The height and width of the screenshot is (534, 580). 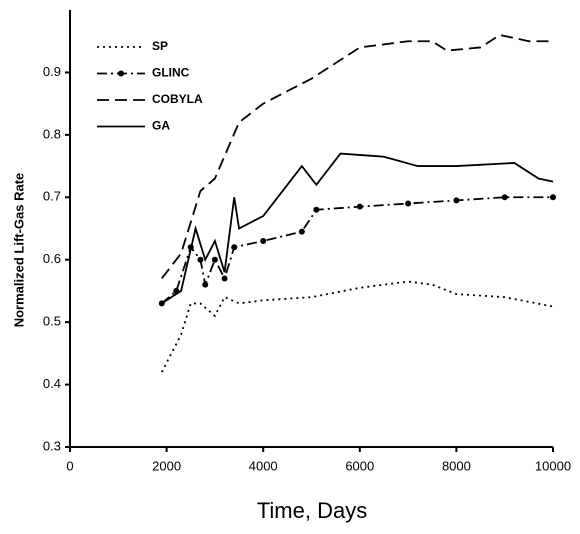 I want to click on x-tick-label: 10000, so click(x=553, y=465).